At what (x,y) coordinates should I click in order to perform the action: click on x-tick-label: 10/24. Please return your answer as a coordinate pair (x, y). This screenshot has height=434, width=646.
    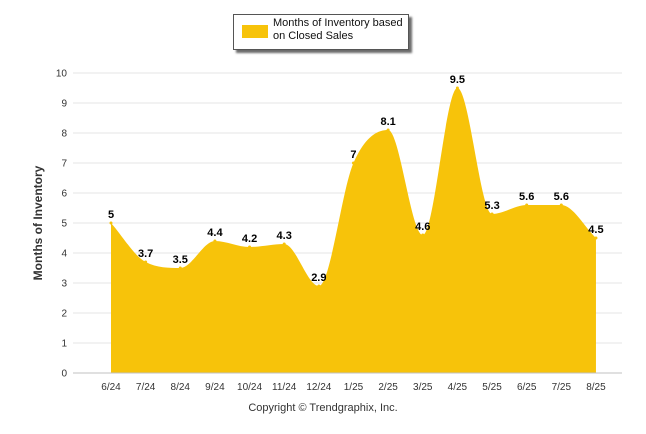
    Looking at the image, I should click on (249, 387).